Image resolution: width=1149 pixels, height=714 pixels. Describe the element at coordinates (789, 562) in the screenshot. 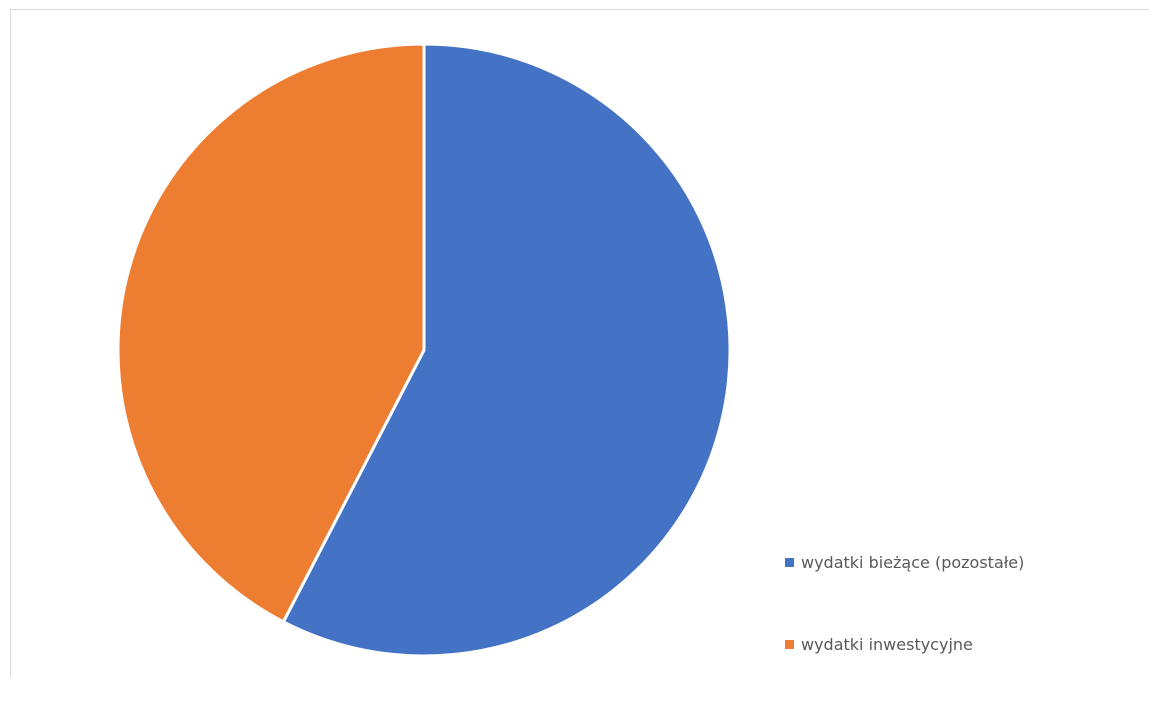

I see `legend-swatch-wydatki-biezace` at that location.